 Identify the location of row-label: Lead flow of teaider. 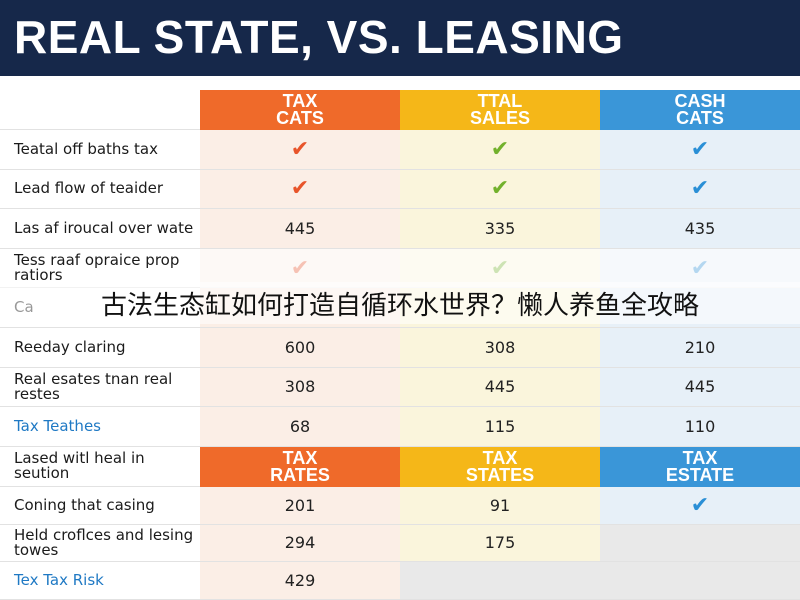
(100, 189).